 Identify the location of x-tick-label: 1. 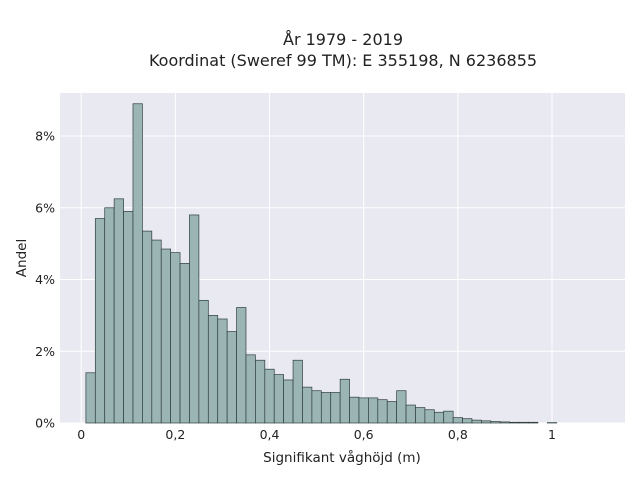
(552, 434).